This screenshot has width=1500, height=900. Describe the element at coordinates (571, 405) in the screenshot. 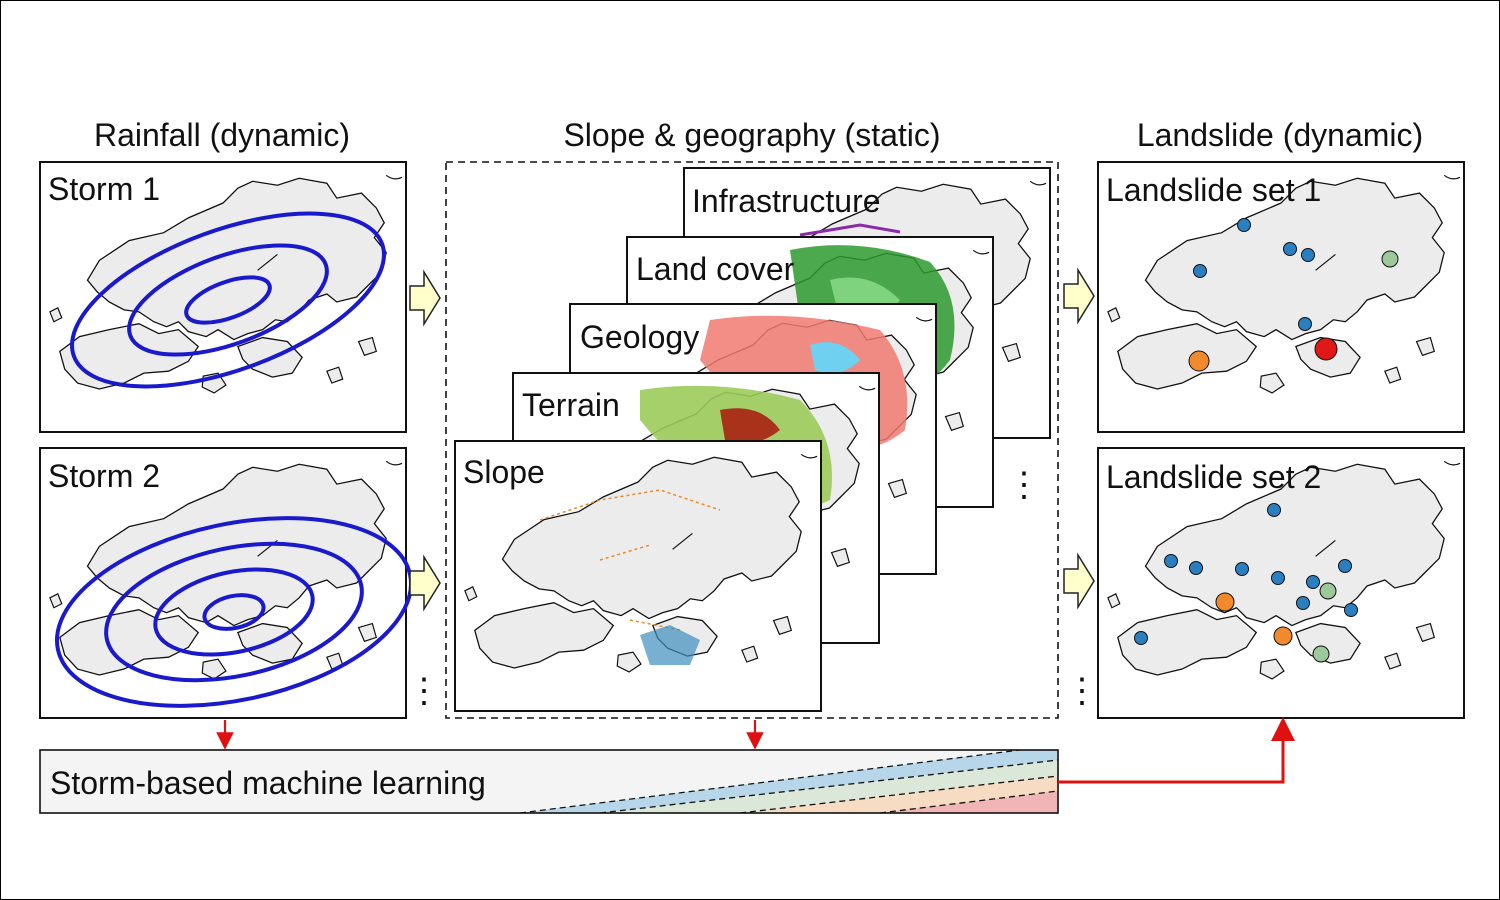

I see `layer-label: Terrain` at that location.